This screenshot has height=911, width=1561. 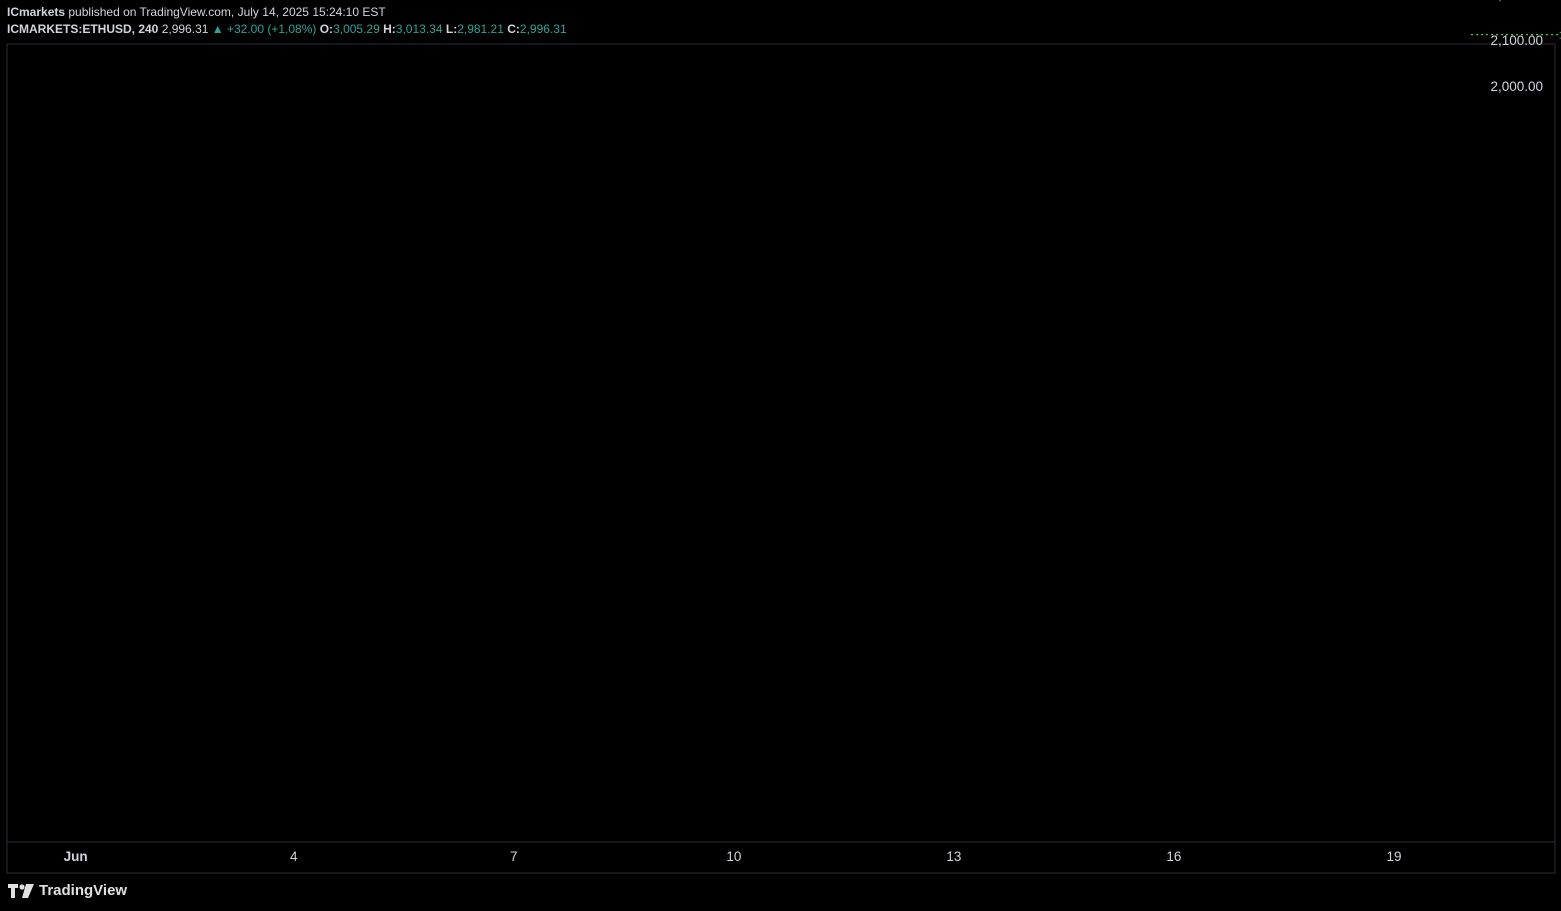 What do you see at coordinates (21, 890) in the screenshot?
I see `tradingview-logo-icon` at bounding box center [21, 890].